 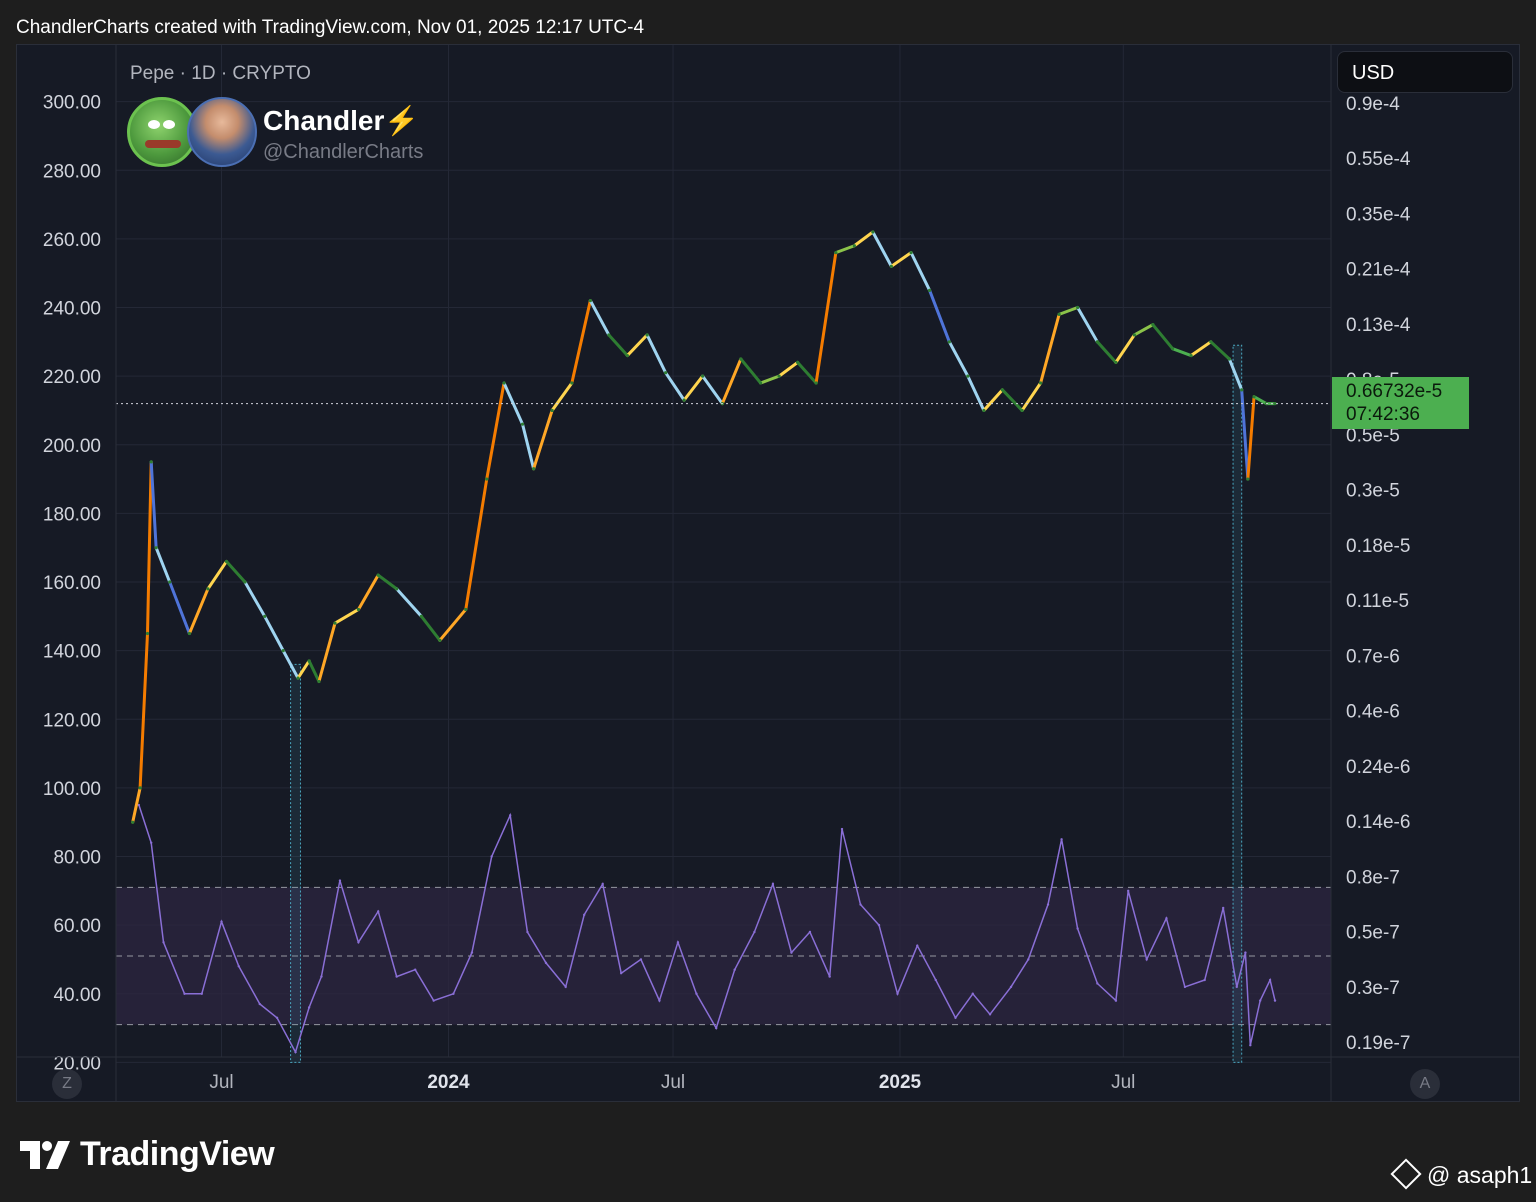 I want to click on pepe-eye-left, so click(x=154, y=124).